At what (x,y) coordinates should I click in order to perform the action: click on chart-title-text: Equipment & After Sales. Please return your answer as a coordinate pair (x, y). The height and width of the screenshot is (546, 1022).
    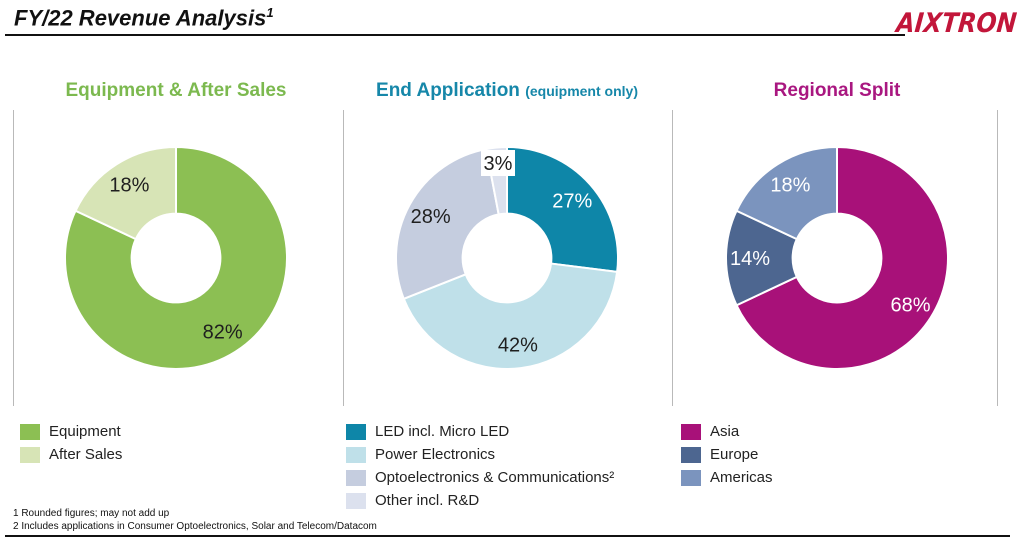
    Looking at the image, I should click on (176, 90).